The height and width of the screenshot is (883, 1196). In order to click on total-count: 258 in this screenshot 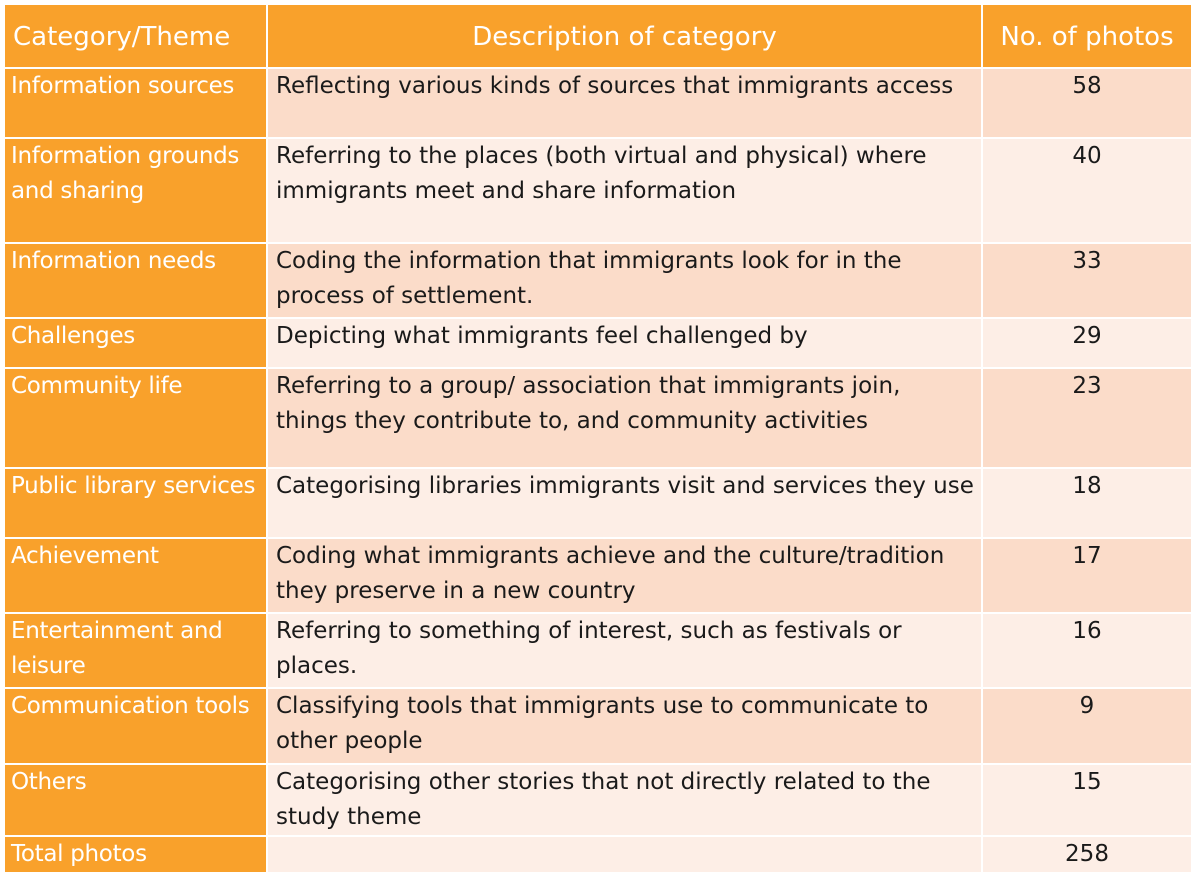, I will do `click(1087, 854)`.